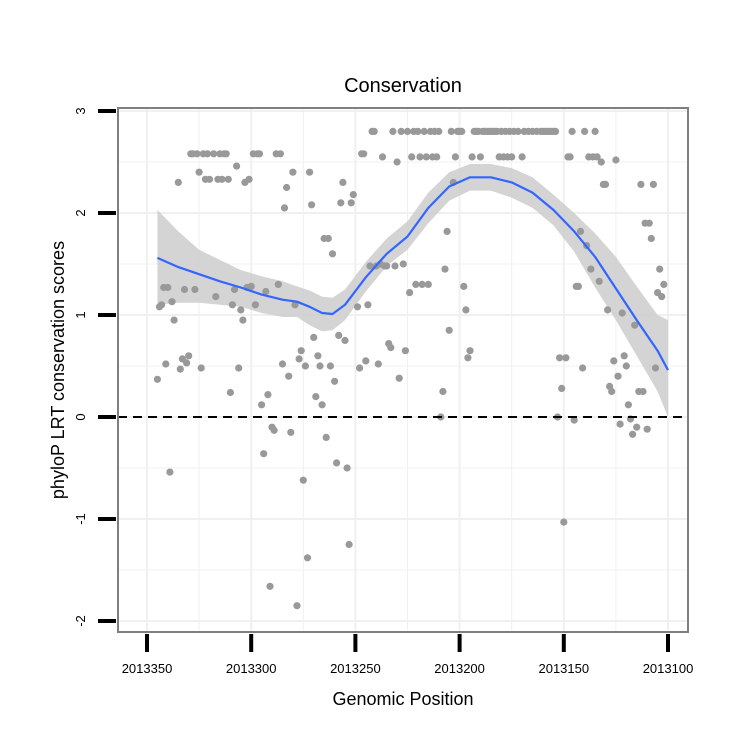 Image resolution: width=750 pixels, height=750 pixels. Describe the element at coordinates (355, 668) in the screenshot. I see `x-tick-label: 2013250` at that location.